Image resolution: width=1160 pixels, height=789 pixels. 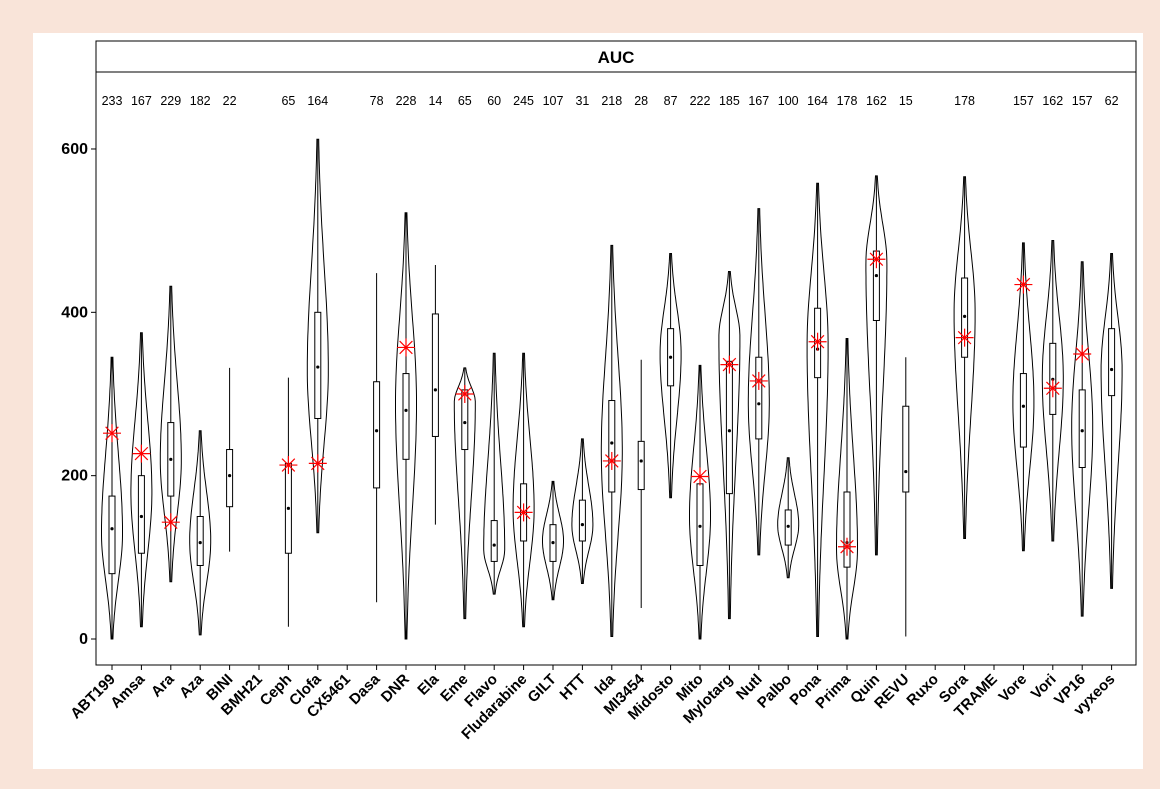 What do you see at coordinates (494, 101) in the screenshot?
I see `sample-count: 60` at bounding box center [494, 101].